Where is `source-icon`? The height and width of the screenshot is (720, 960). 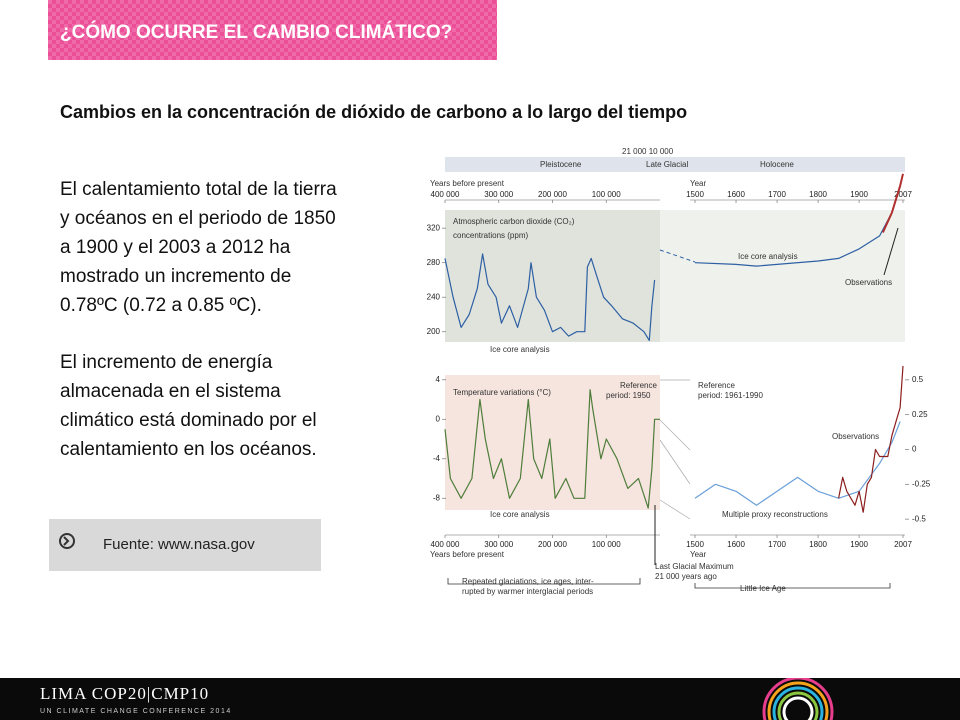
source-icon is located at coordinates (67, 541).